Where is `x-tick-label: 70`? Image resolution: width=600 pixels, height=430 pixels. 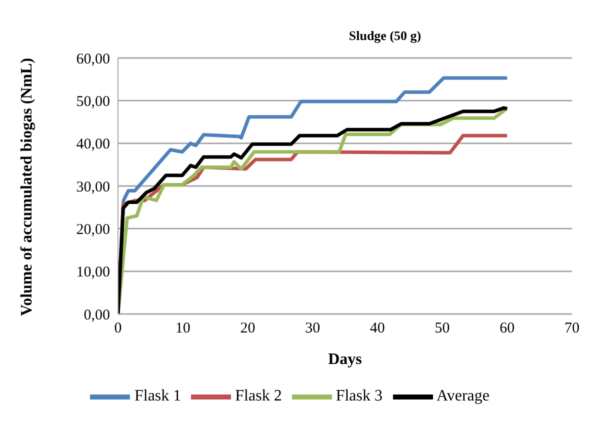 x-tick-label: 70 is located at coordinates (572, 328).